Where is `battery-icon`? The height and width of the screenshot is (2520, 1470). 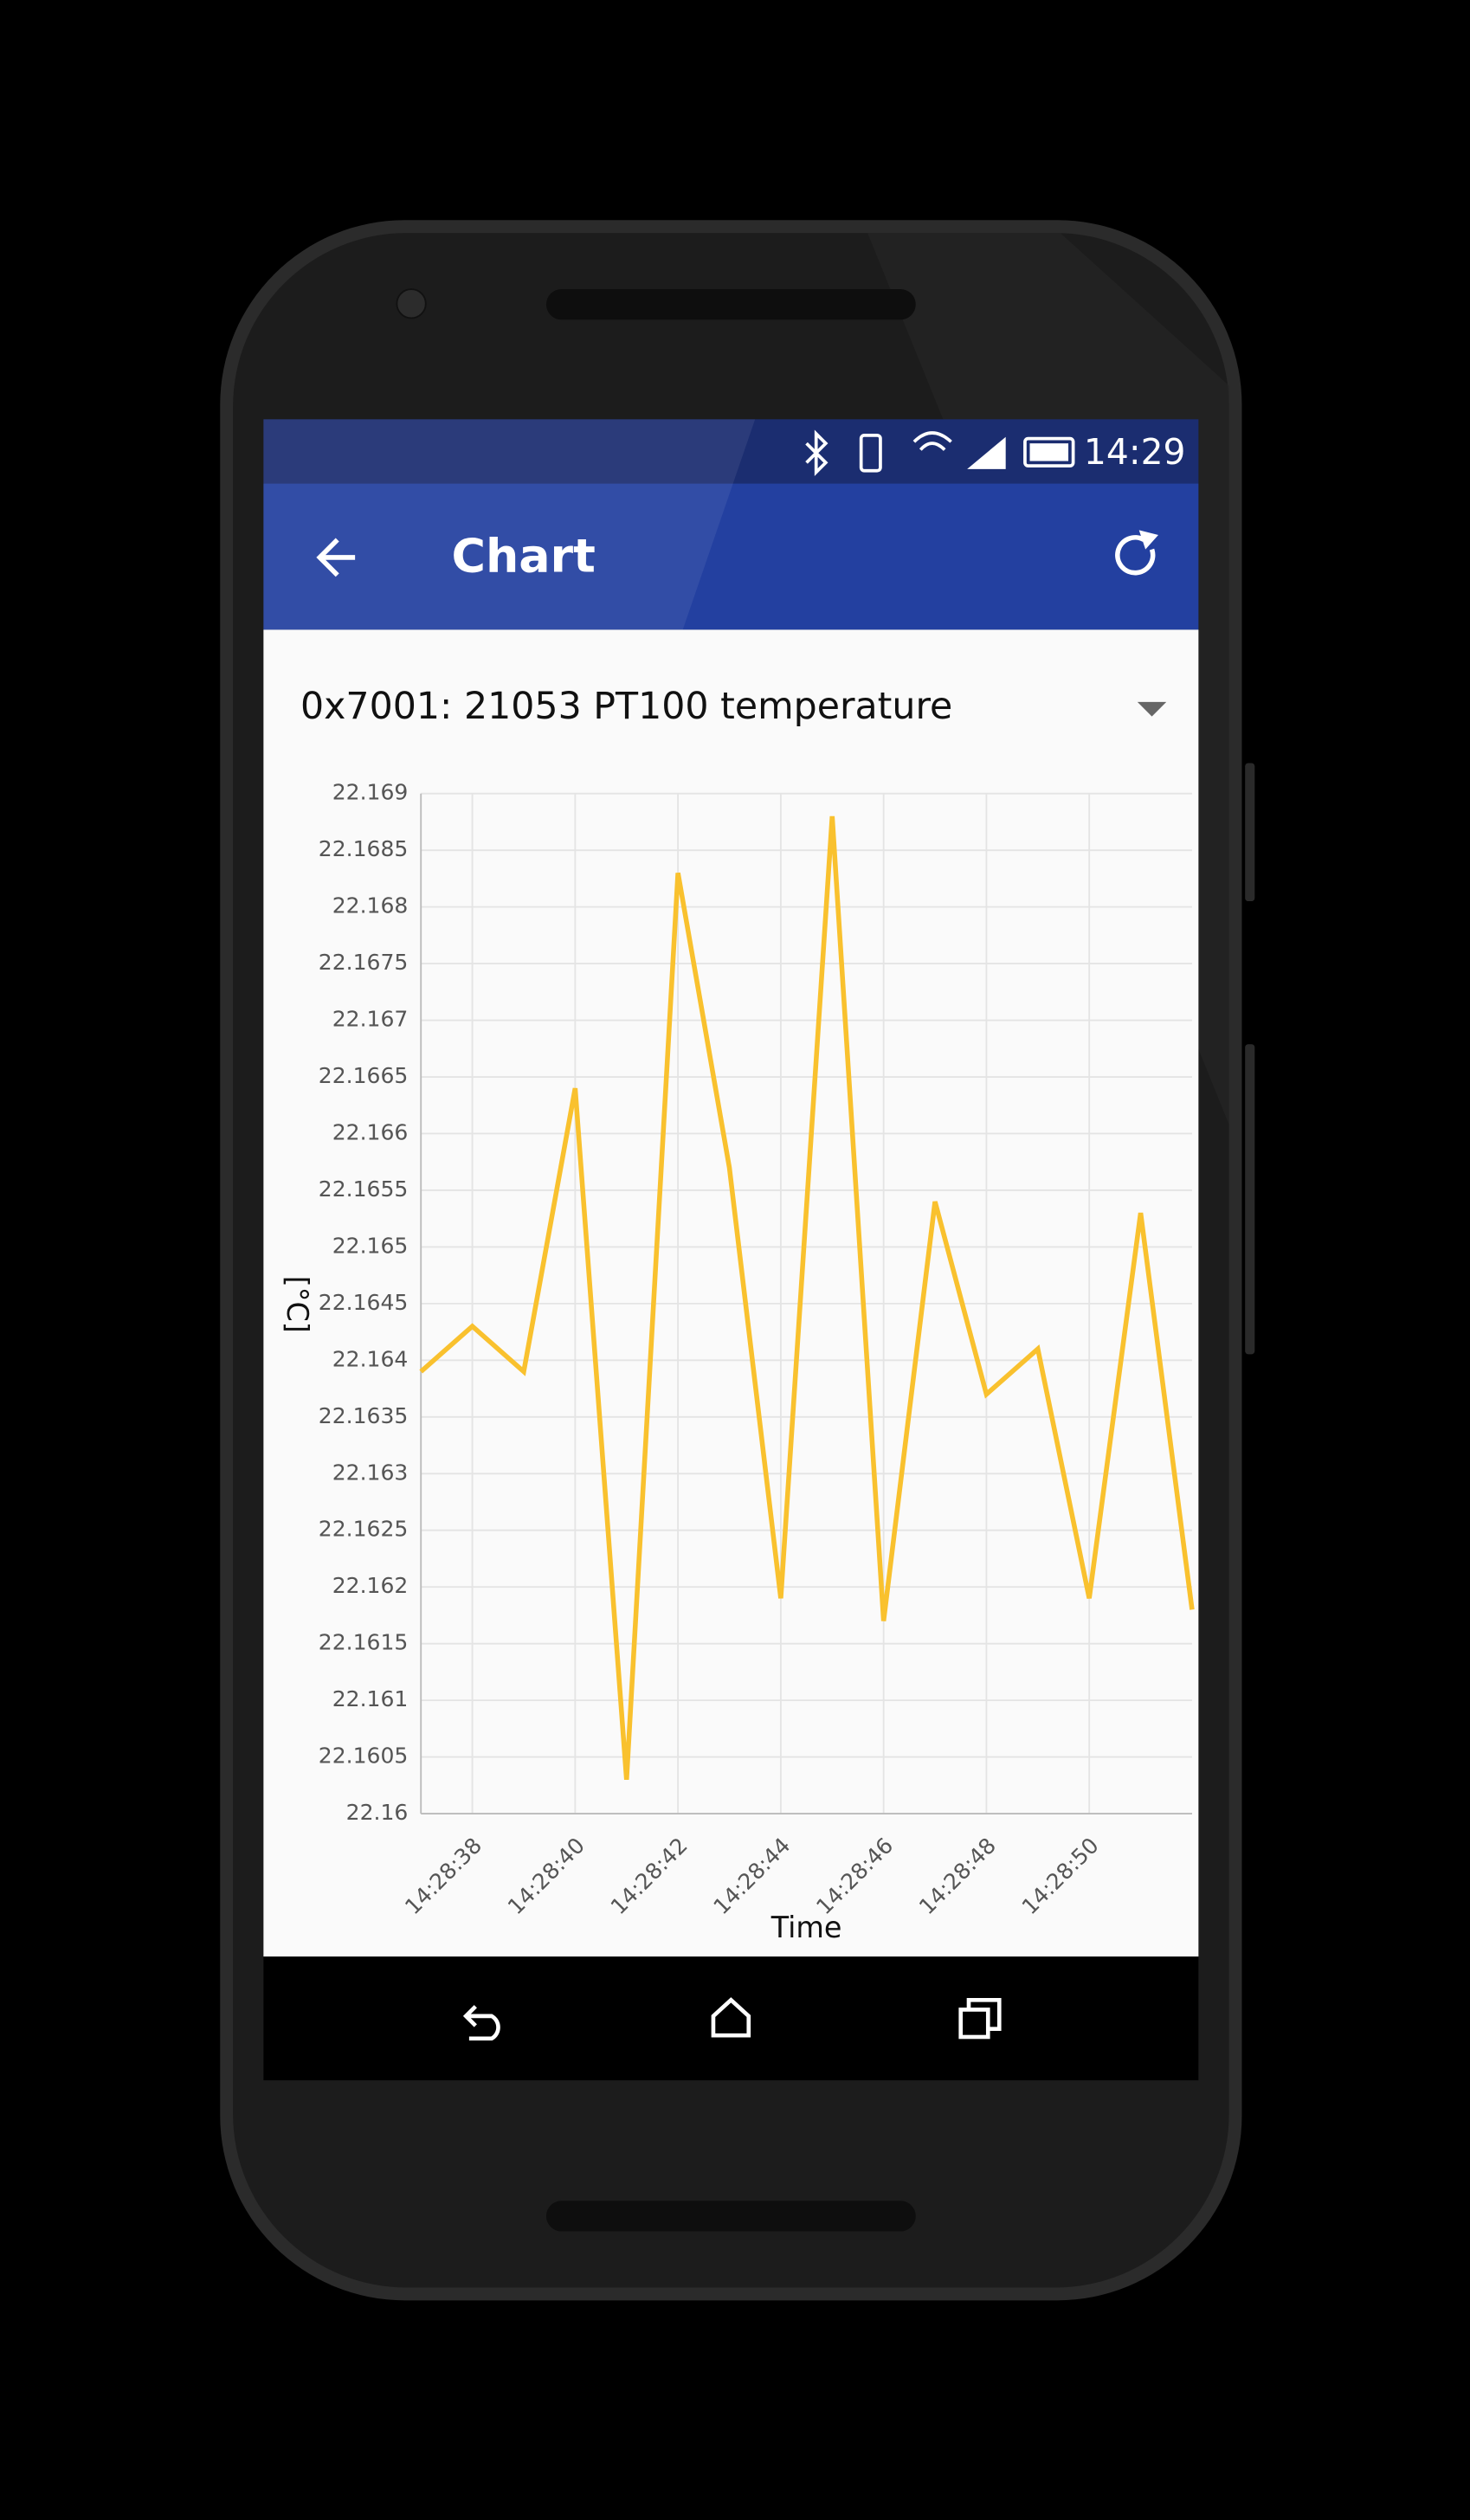
battery-icon is located at coordinates (1049, 452).